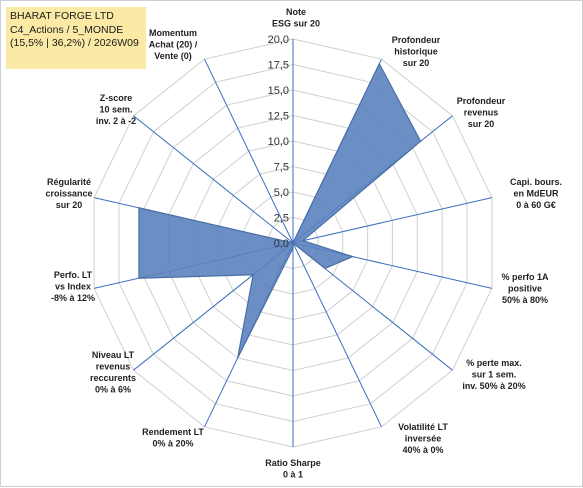 This screenshot has width=583, height=488. I want to click on tick-label: 17,5, so click(278, 66).